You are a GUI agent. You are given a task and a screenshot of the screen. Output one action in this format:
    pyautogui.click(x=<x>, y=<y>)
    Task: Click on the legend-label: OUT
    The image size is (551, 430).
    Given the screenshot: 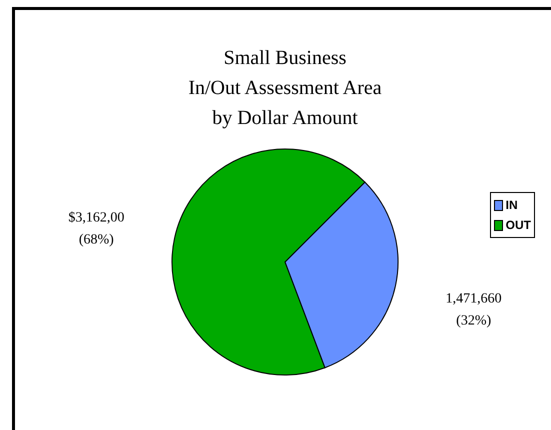 What is the action you would take?
    pyautogui.click(x=518, y=225)
    